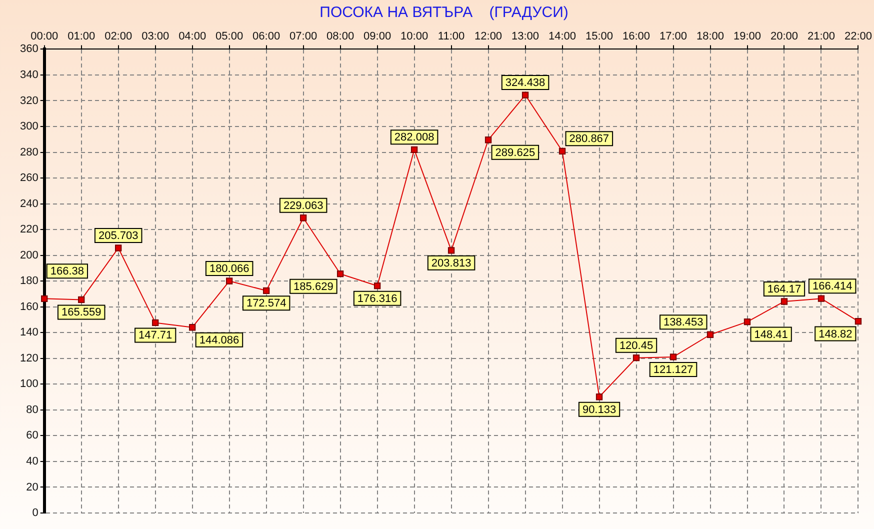  What do you see at coordinates (784, 290) in the screenshot?
I see `data-label: 164.17` at bounding box center [784, 290].